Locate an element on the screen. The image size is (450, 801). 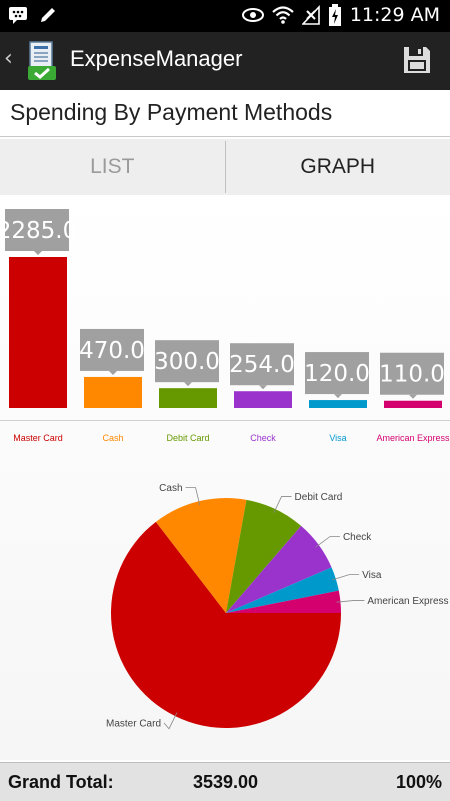
page-title-bar: Spending By Payment Methods is located at coordinates (225, 113).